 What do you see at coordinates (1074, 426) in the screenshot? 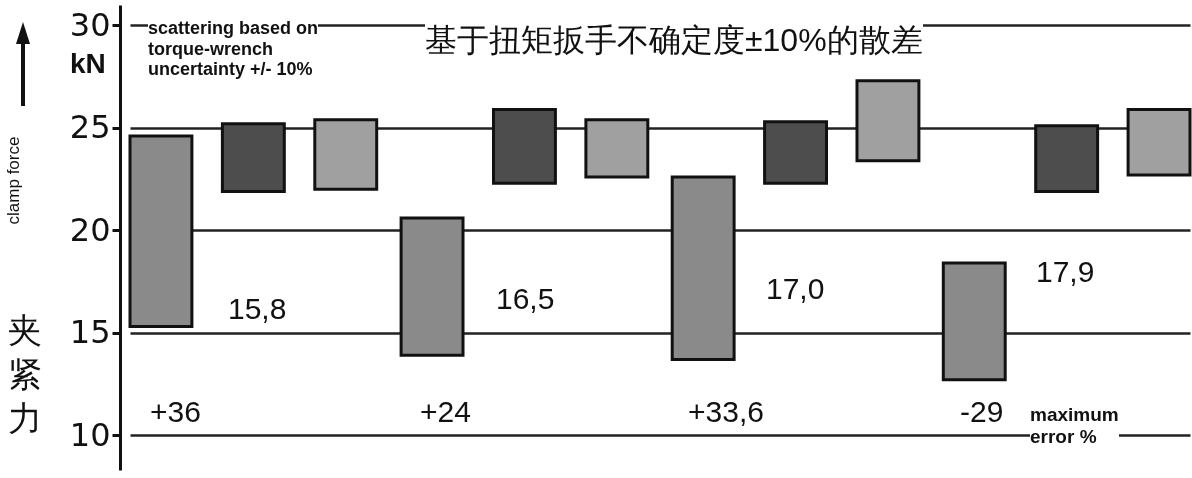
I see `annotation: maximum error %` at bounding box center [1074, 426].